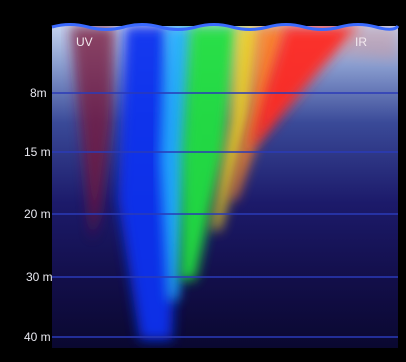 Image resolution: width=406 pixels, height=362 pixels. What do you see at coordinates (37, 337) in the screenshot?
I see `depth-label: 40 m` at bounding box center [37, 337].